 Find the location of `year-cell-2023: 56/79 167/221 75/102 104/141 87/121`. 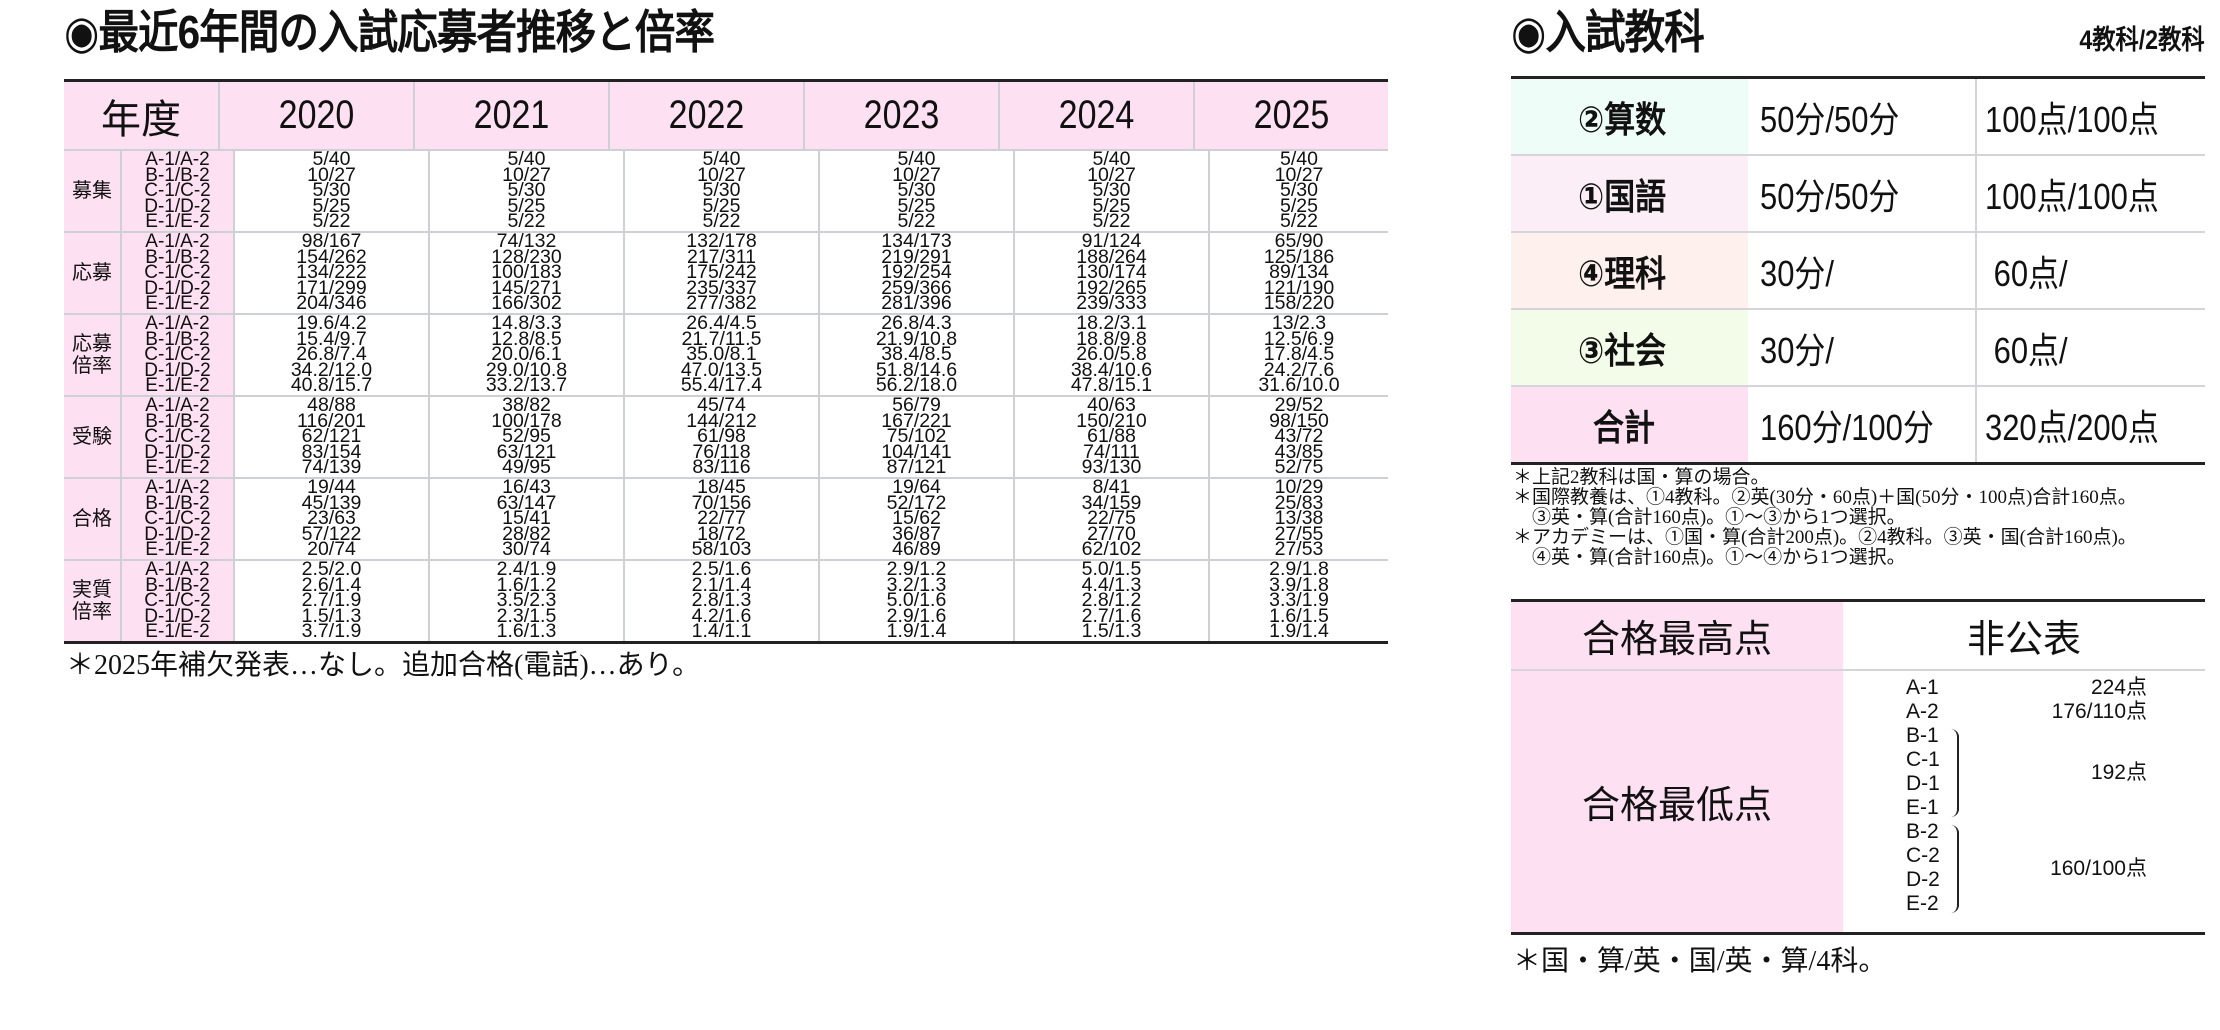

year-cell-2023: 56/79 167/221 75/102 104/141 87/121 is located at coordinates (917, 437).